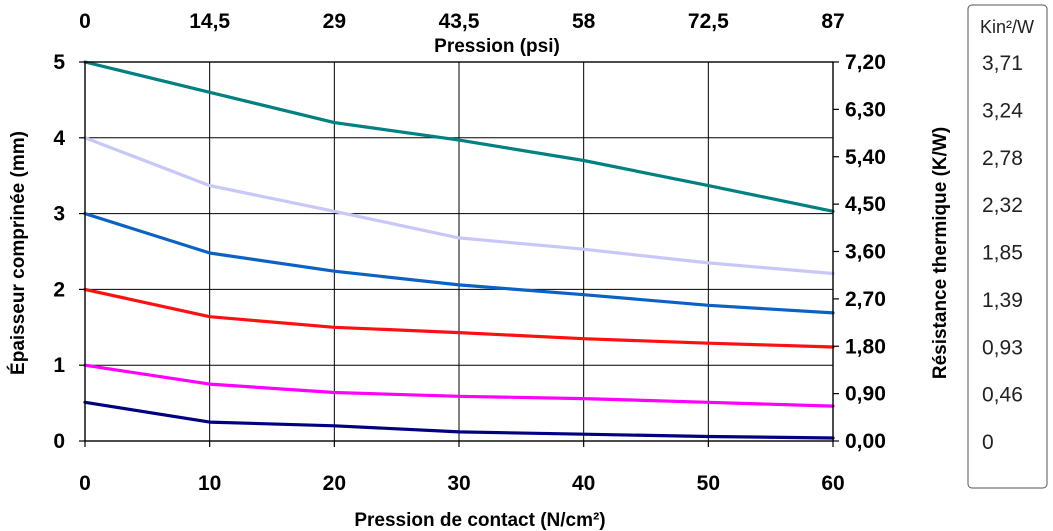  I want to click on kin-value: 0, so click(988, 442).